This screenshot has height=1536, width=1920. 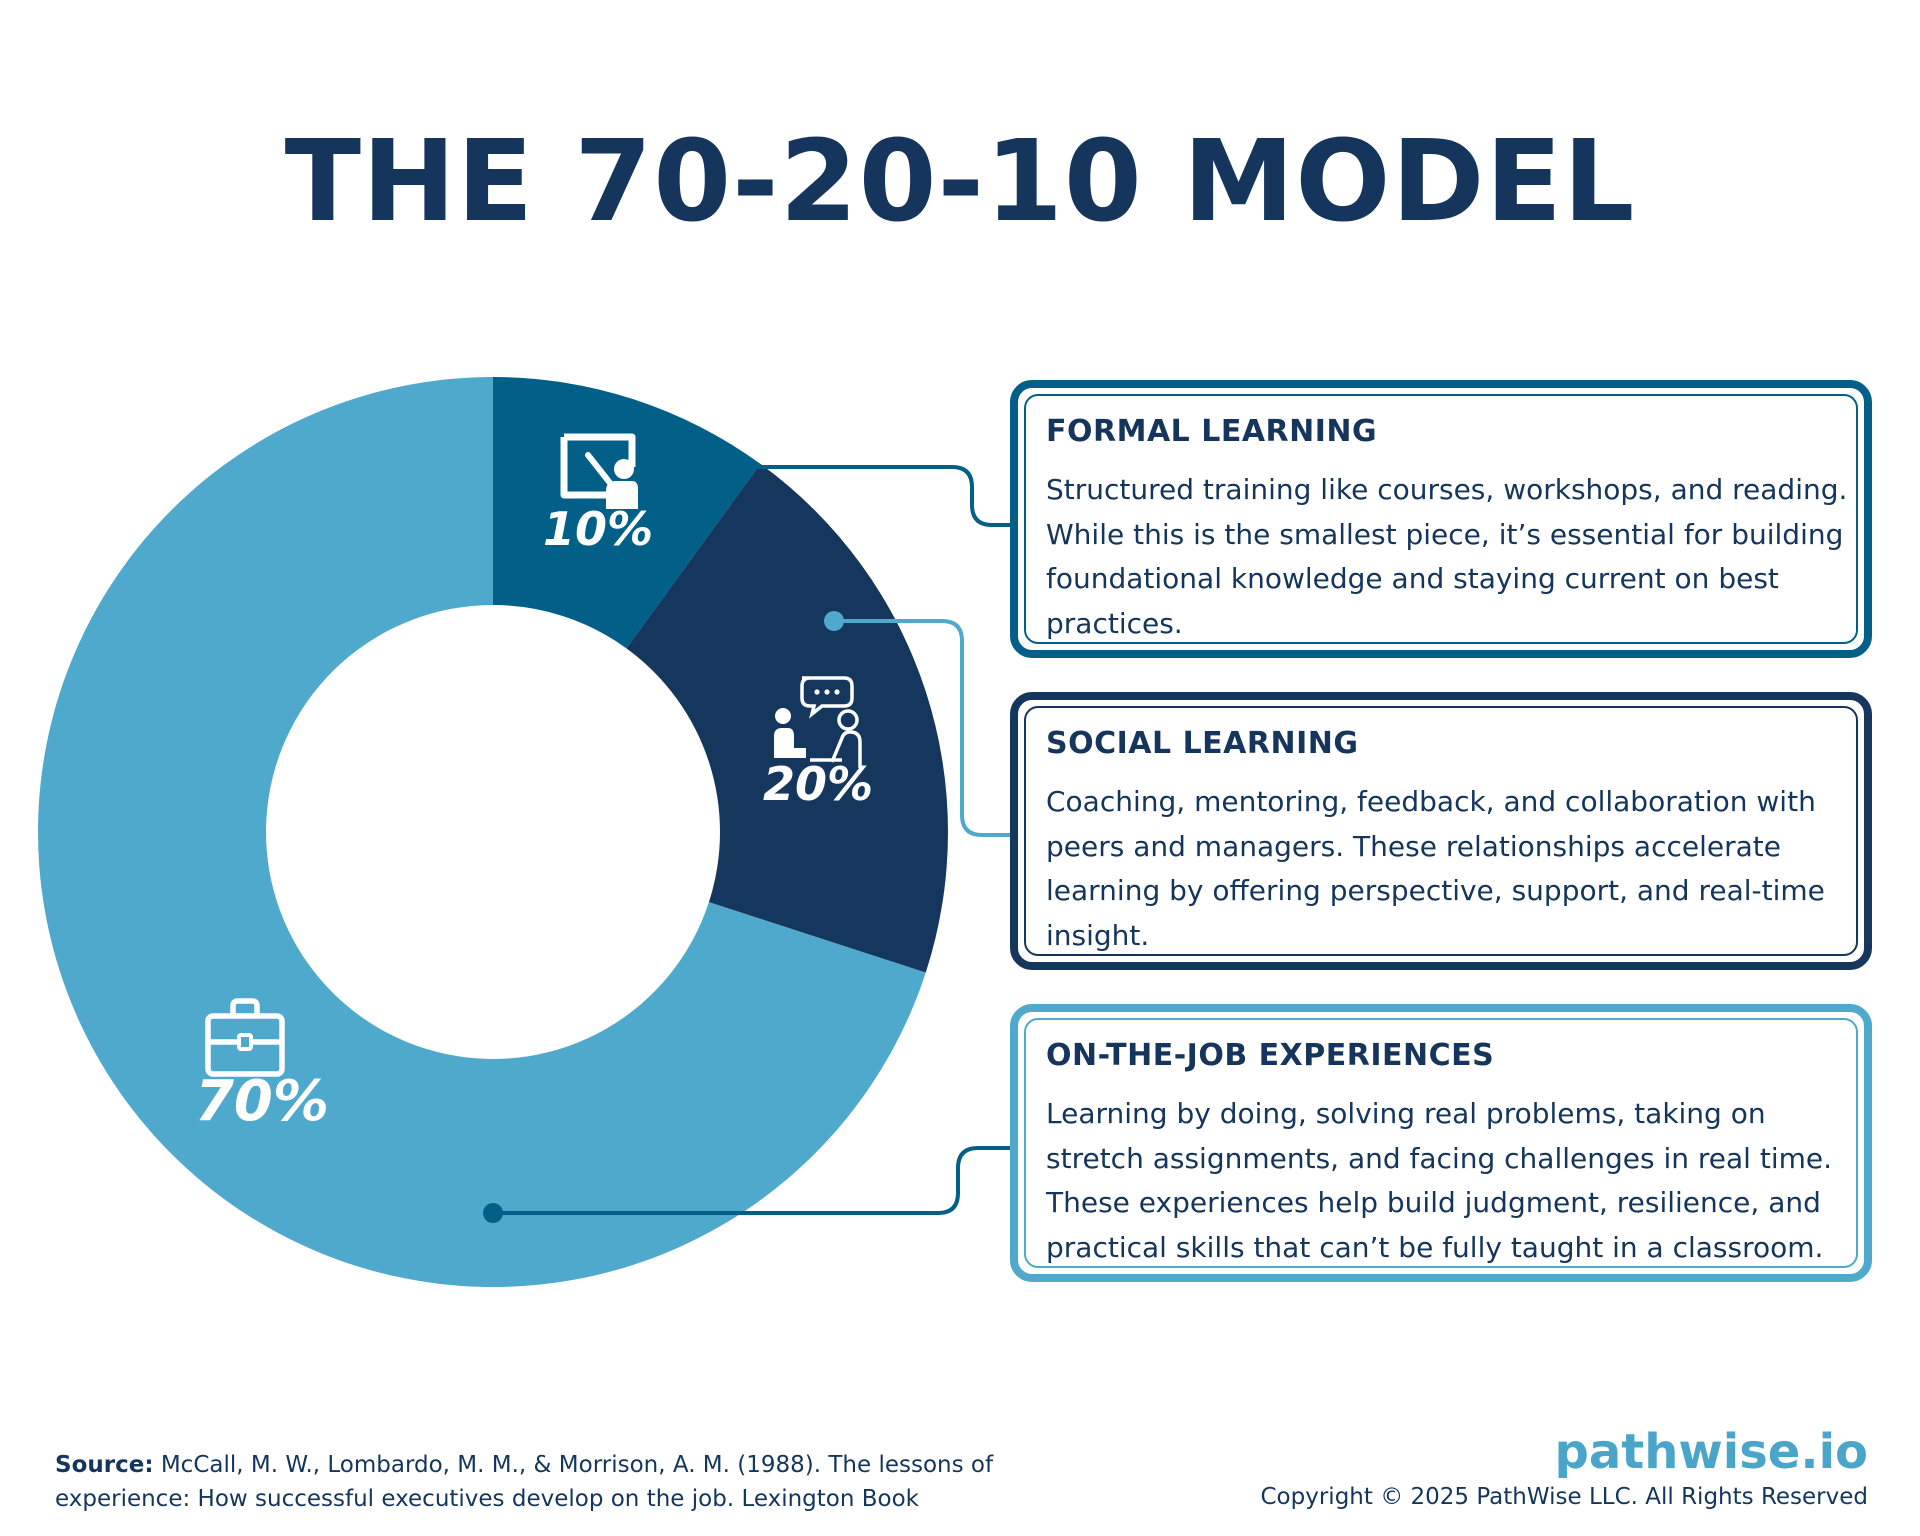 What do you see at coordinates (1270, 1055) in the screenshot?
I see `card-title: ON-THE-JOB EXPERIENCES` at bounding box center [1270, 1055].